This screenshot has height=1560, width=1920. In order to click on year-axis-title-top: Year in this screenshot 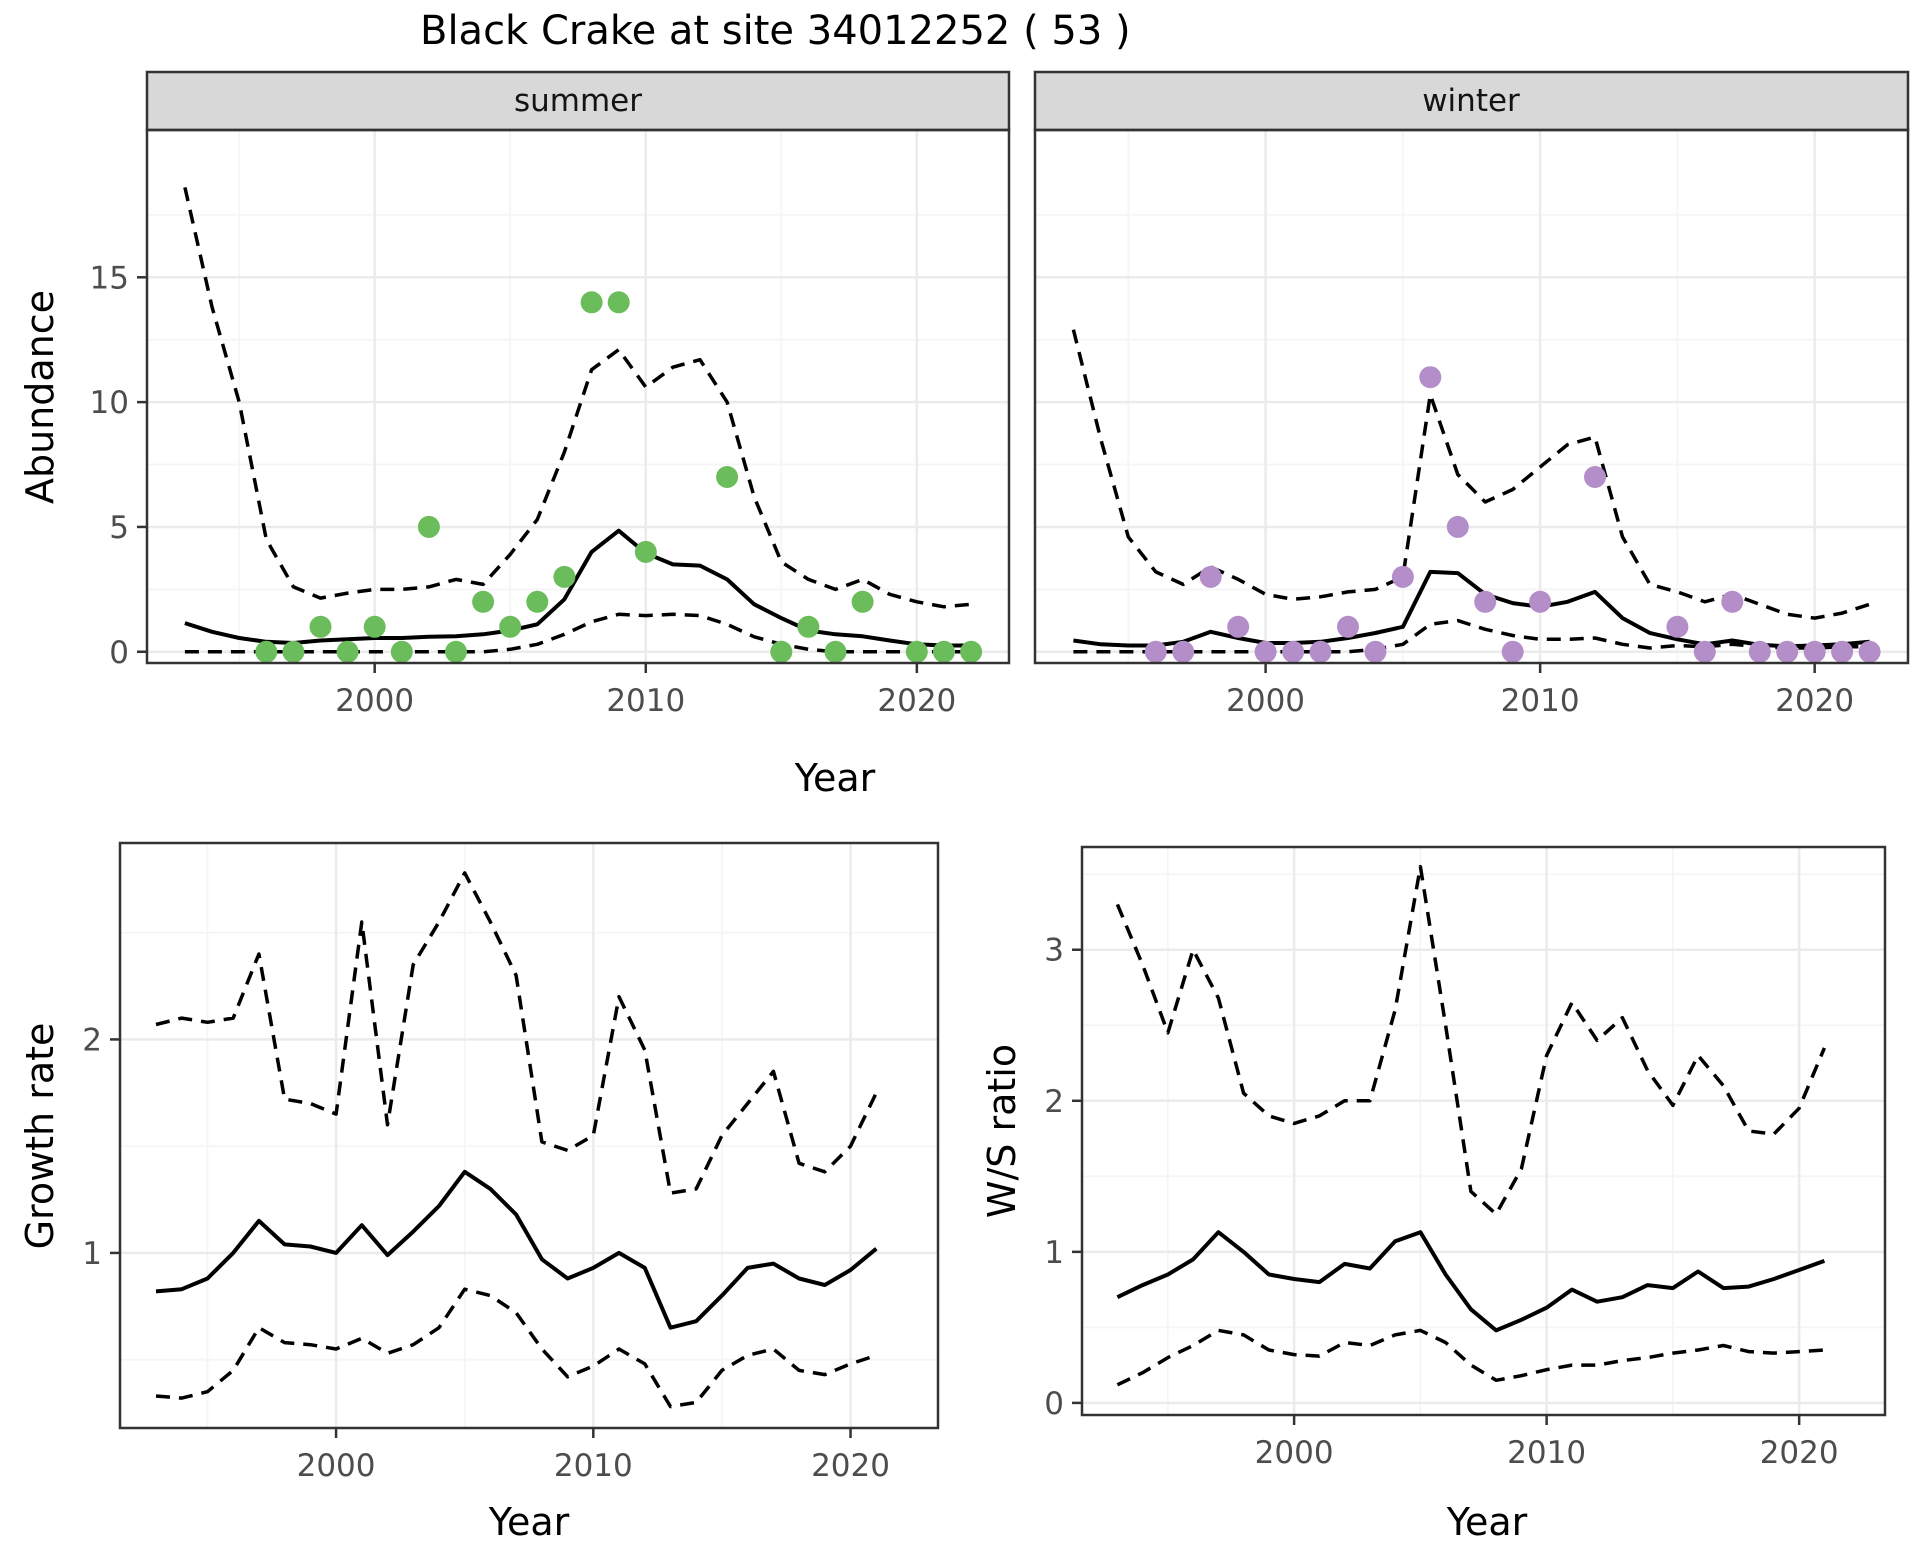, I will do `click(835, 778)`.